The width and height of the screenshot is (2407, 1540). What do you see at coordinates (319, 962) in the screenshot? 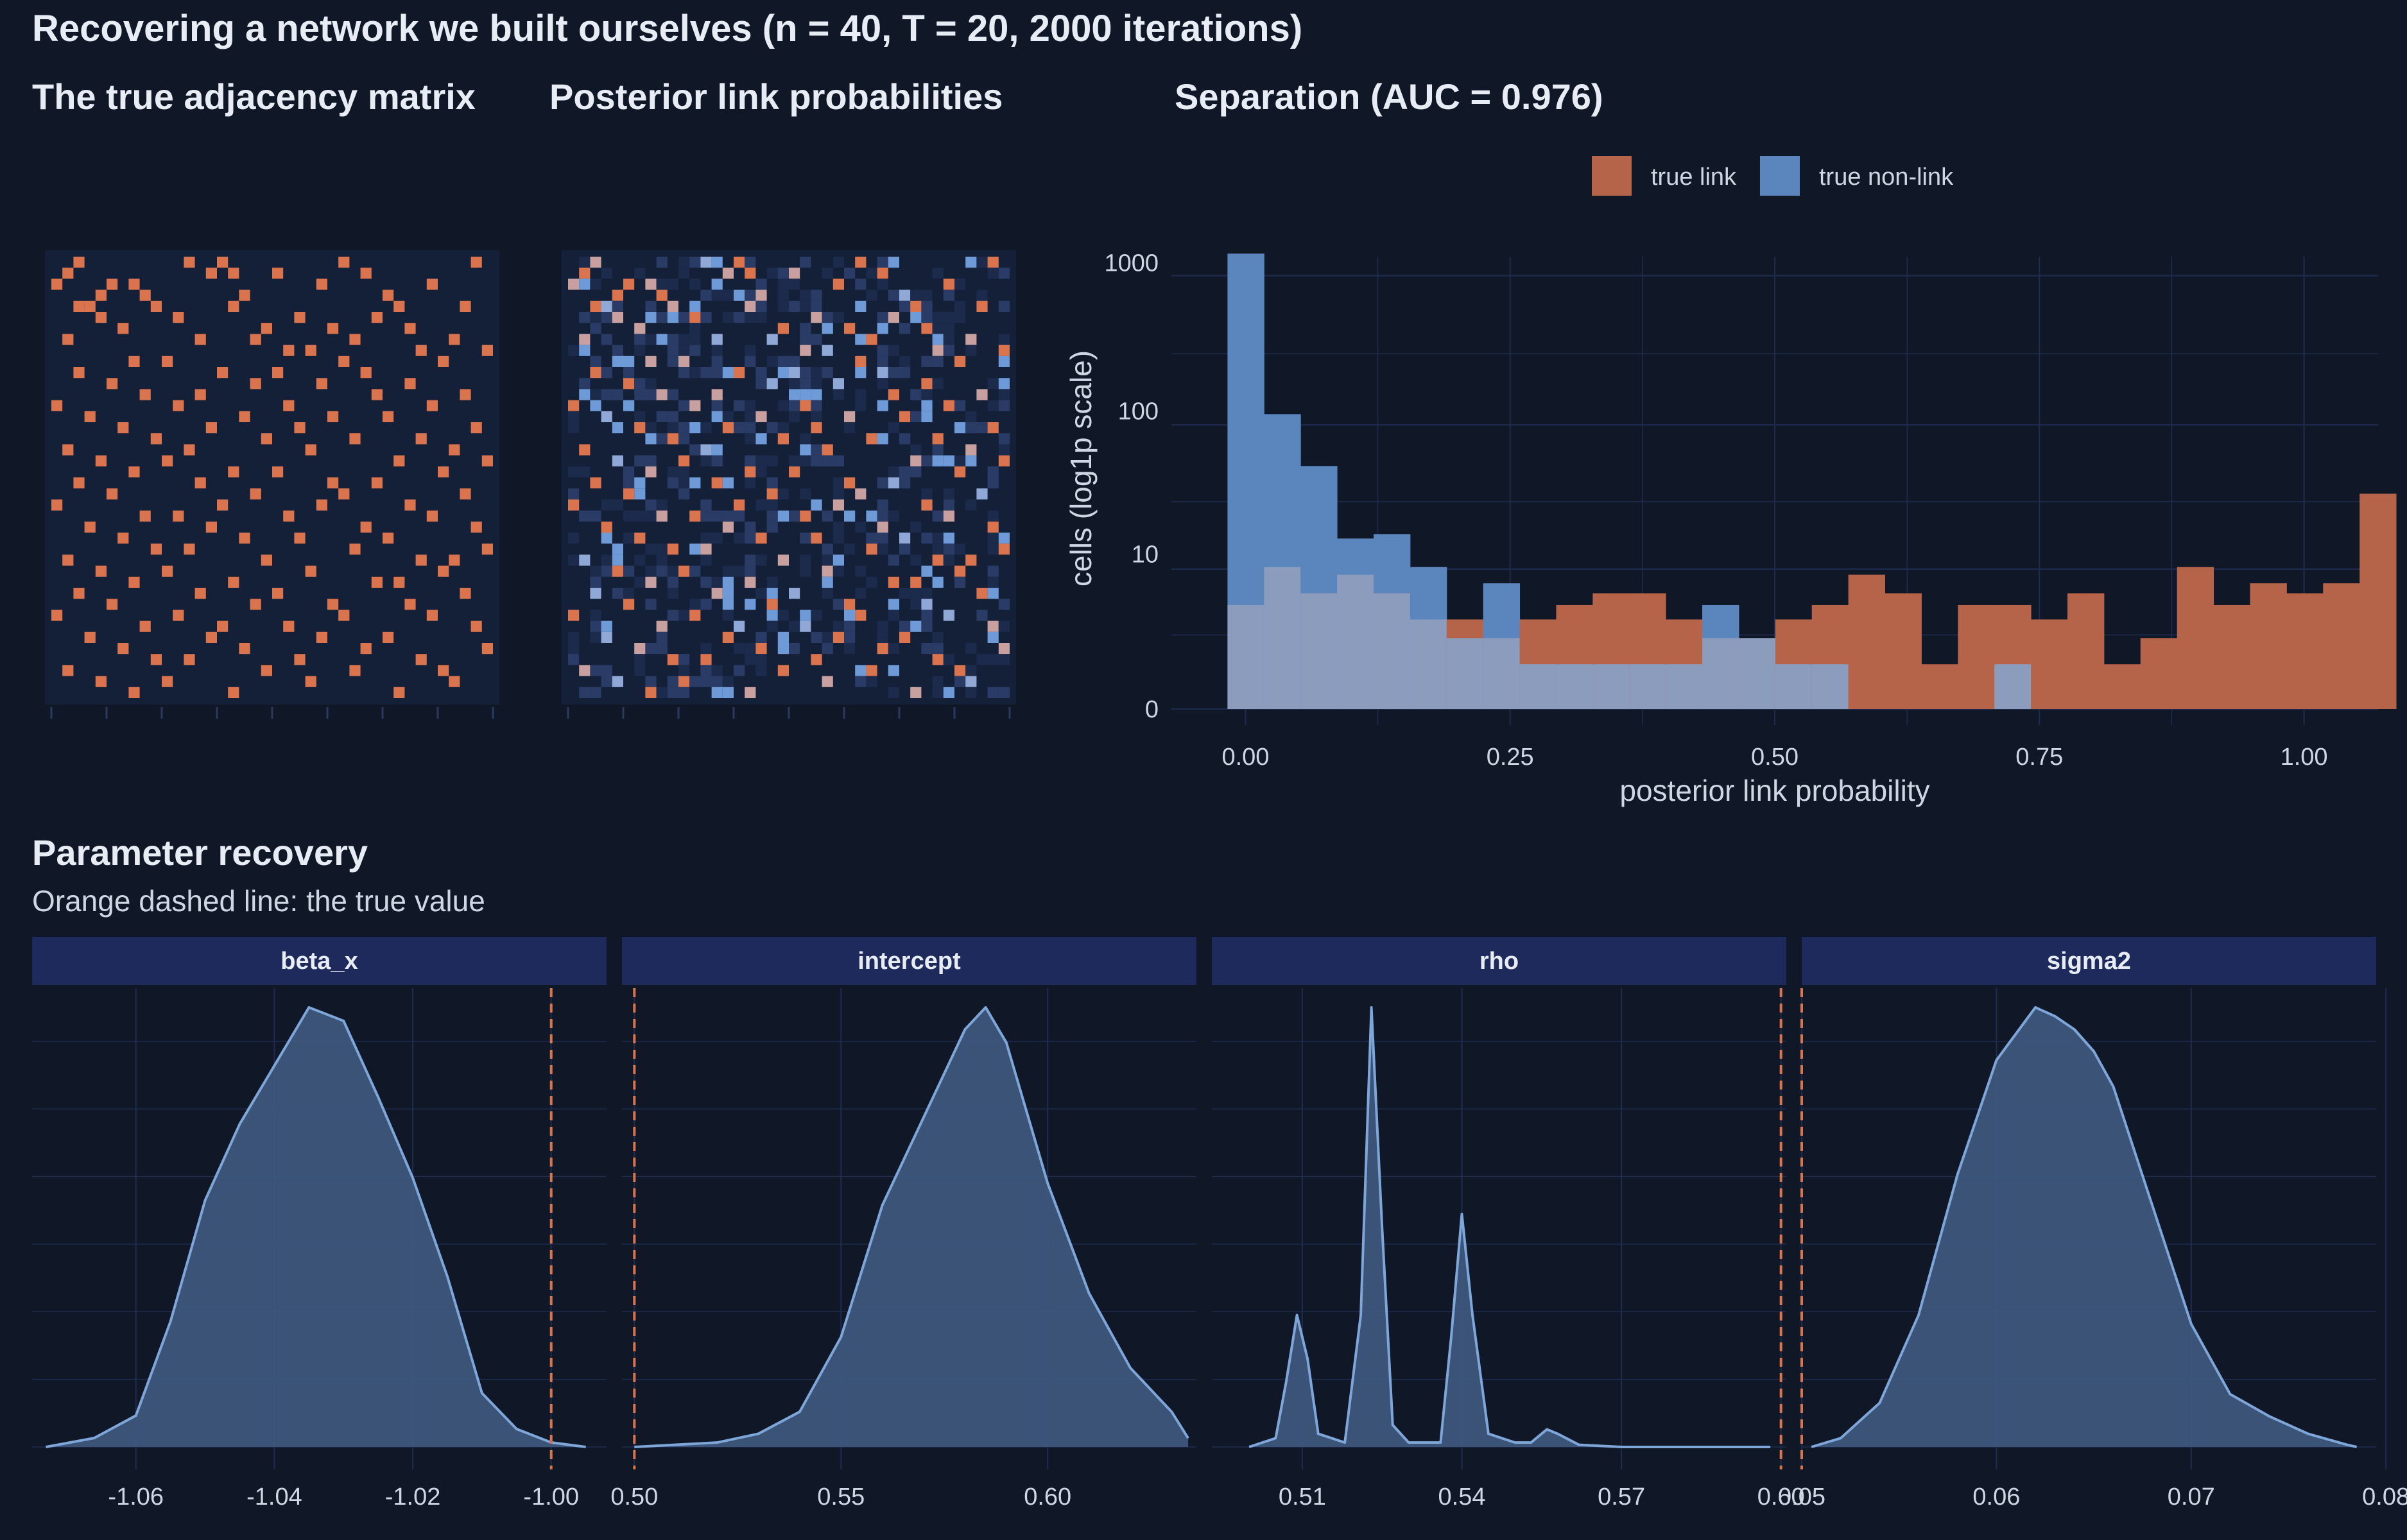
I see `facet-strip-label: beta_x` at bounding box center [319, 962].